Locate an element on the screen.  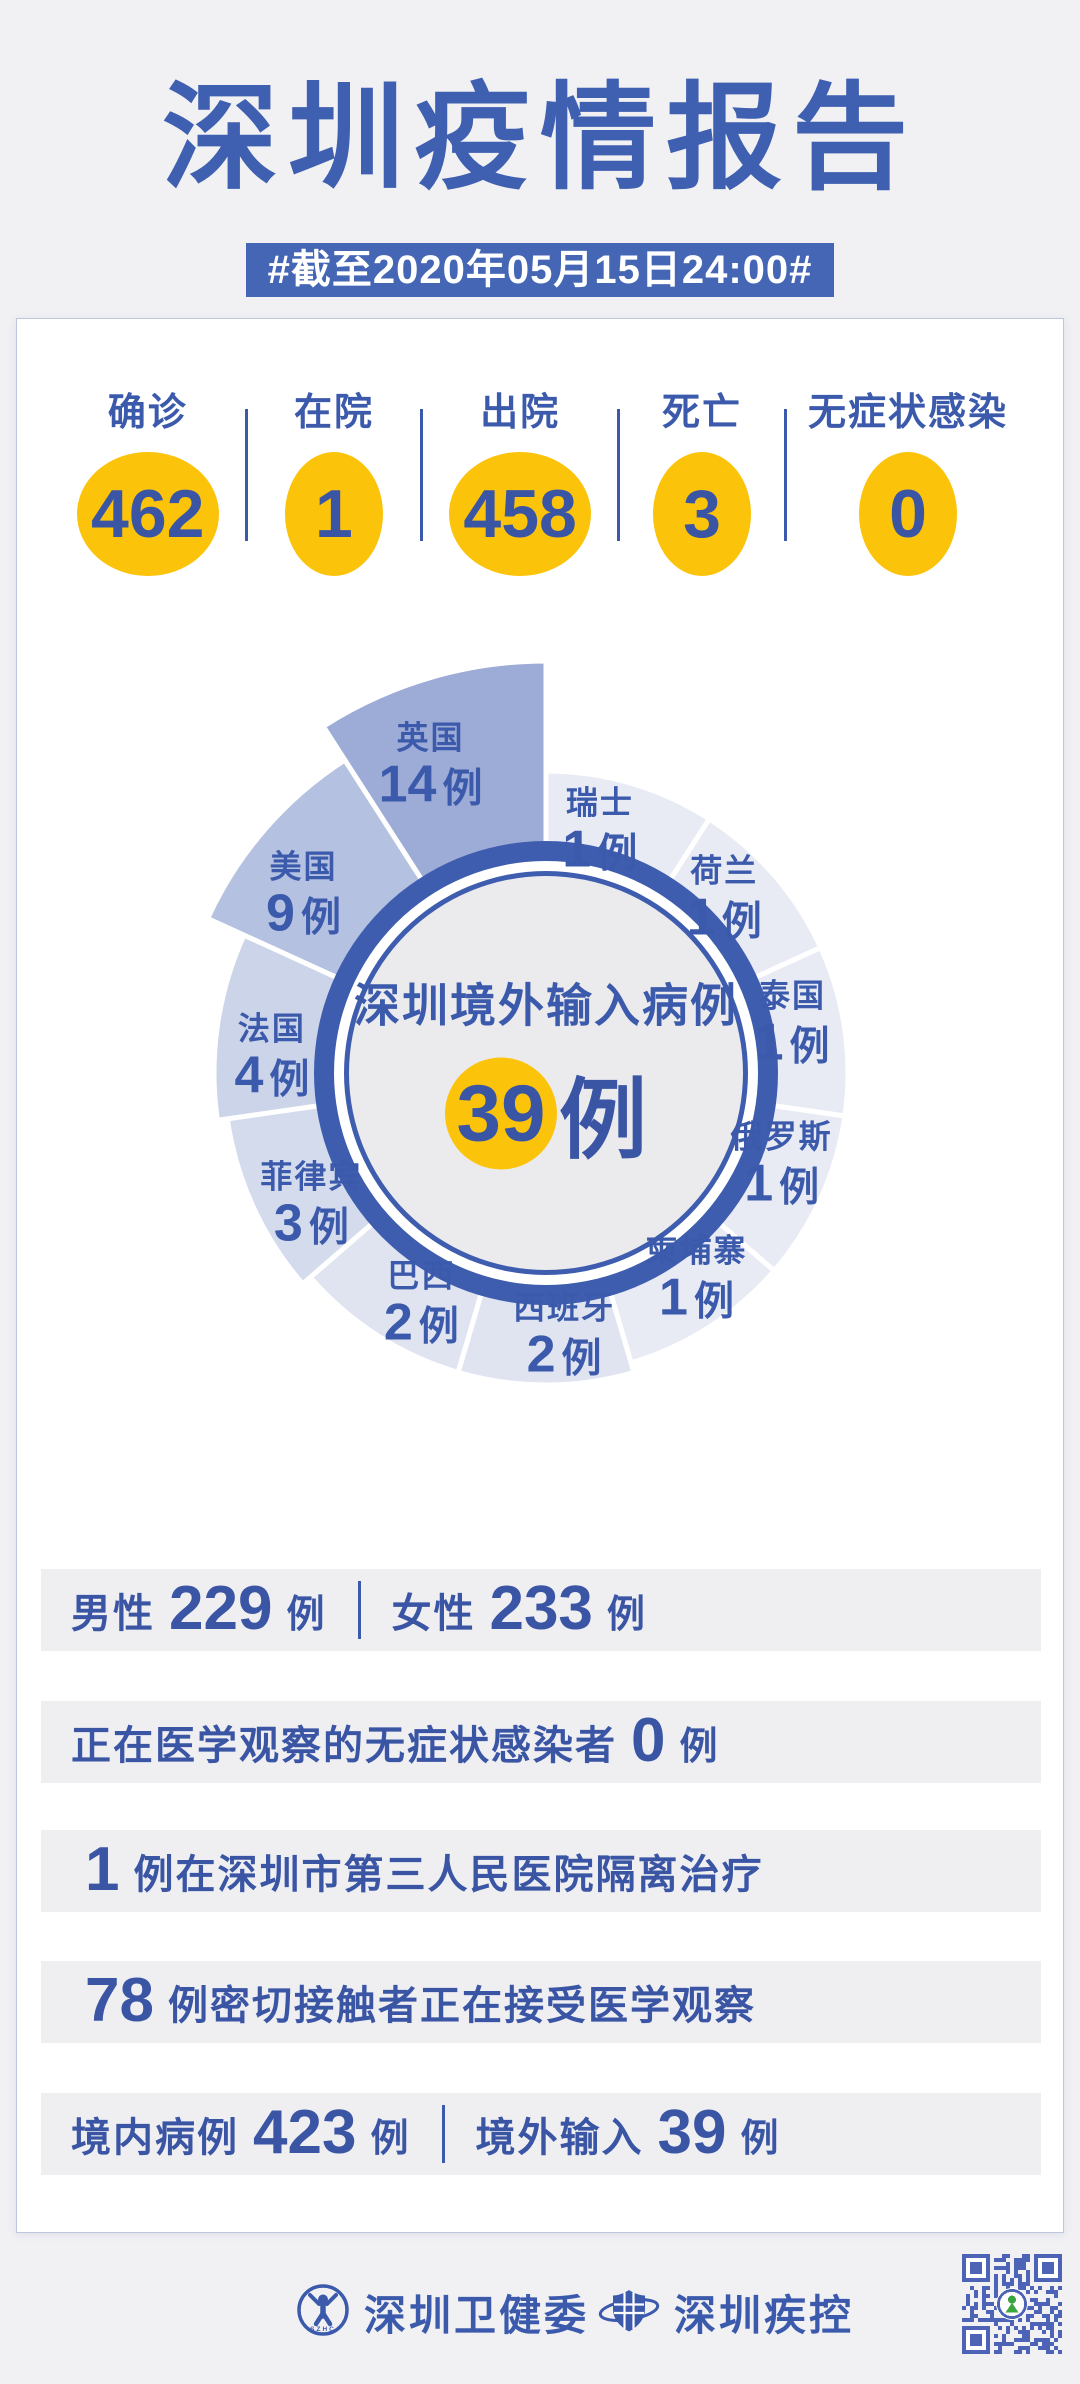
chart-center-total: 39 is located at coordinates (500, 1113).